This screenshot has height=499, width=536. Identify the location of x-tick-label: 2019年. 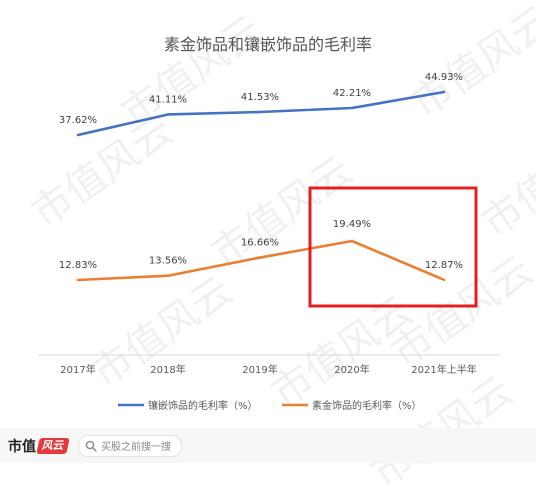
(259, 369).